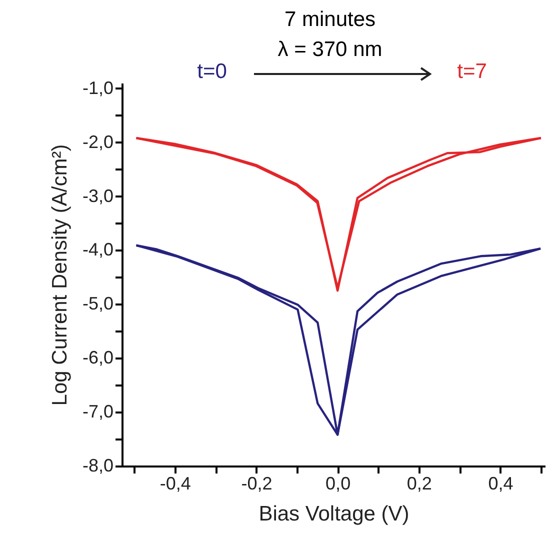 The width and height of the screenshot is (549, 556). What do you see at coordinates (175, 484) in the screenshot?
I see `x-tick-label: -0,4` at bounding box center [175, 484].